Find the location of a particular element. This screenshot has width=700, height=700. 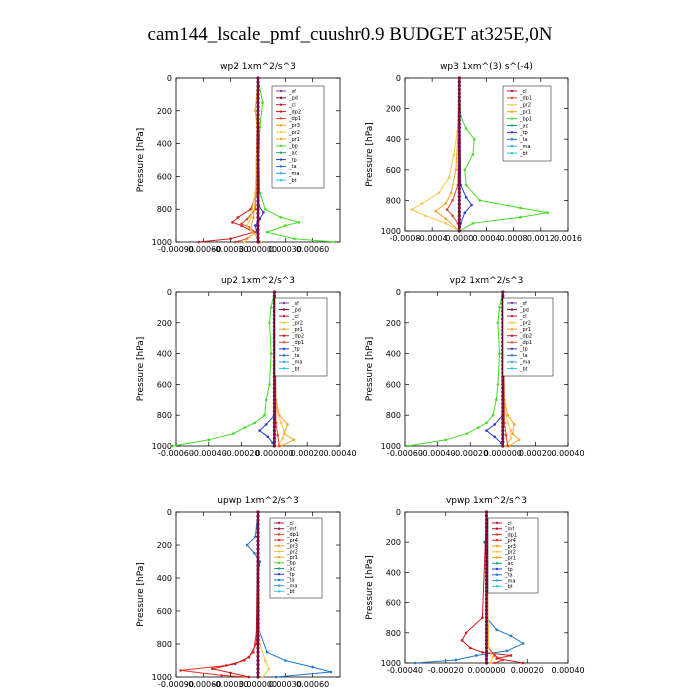

x-tick-label: 0.0012 is located at coordinates (541, 238).